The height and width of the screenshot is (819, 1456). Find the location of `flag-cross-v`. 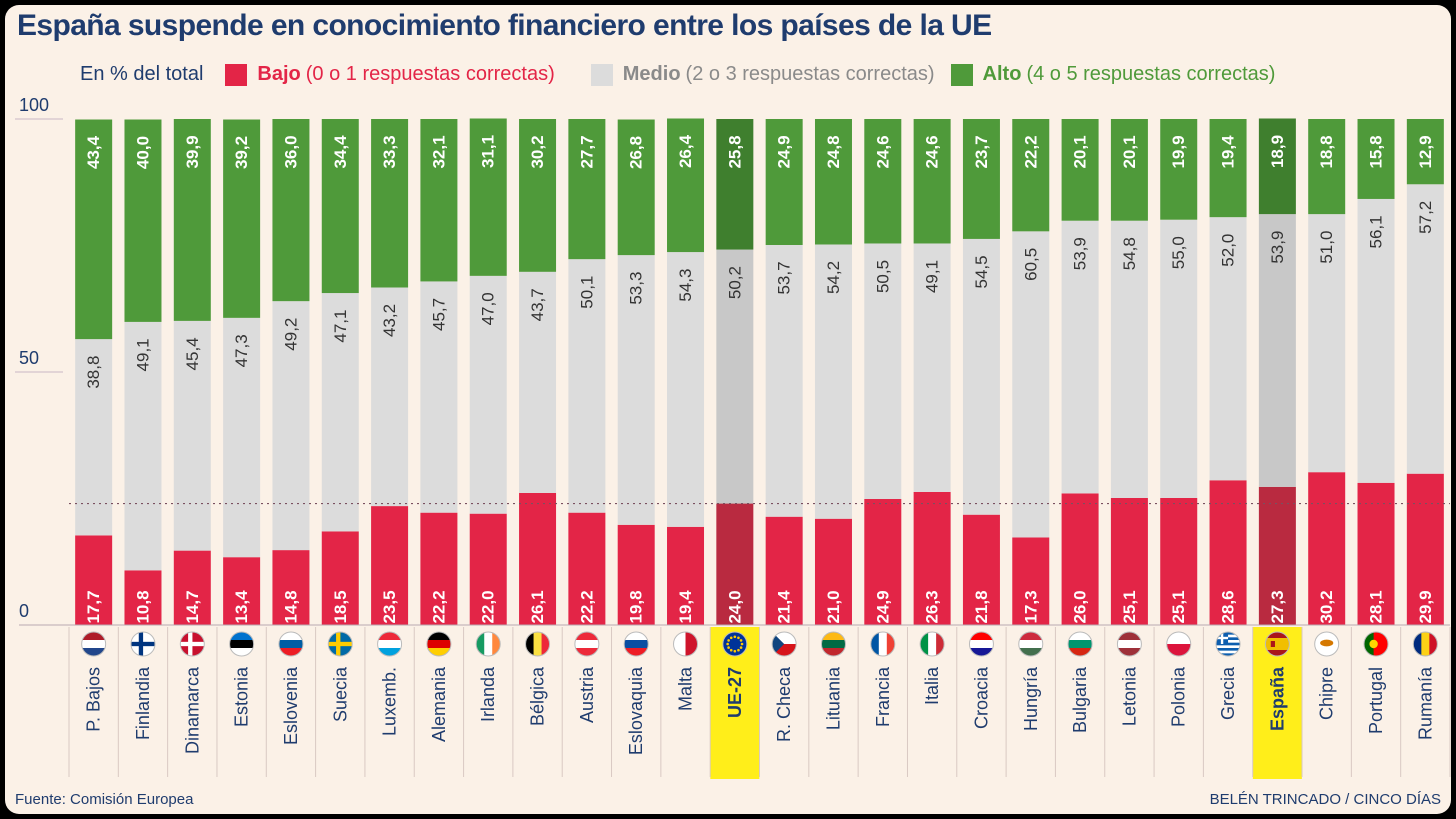

flag-cross-v is located at coordinates (190, 644).